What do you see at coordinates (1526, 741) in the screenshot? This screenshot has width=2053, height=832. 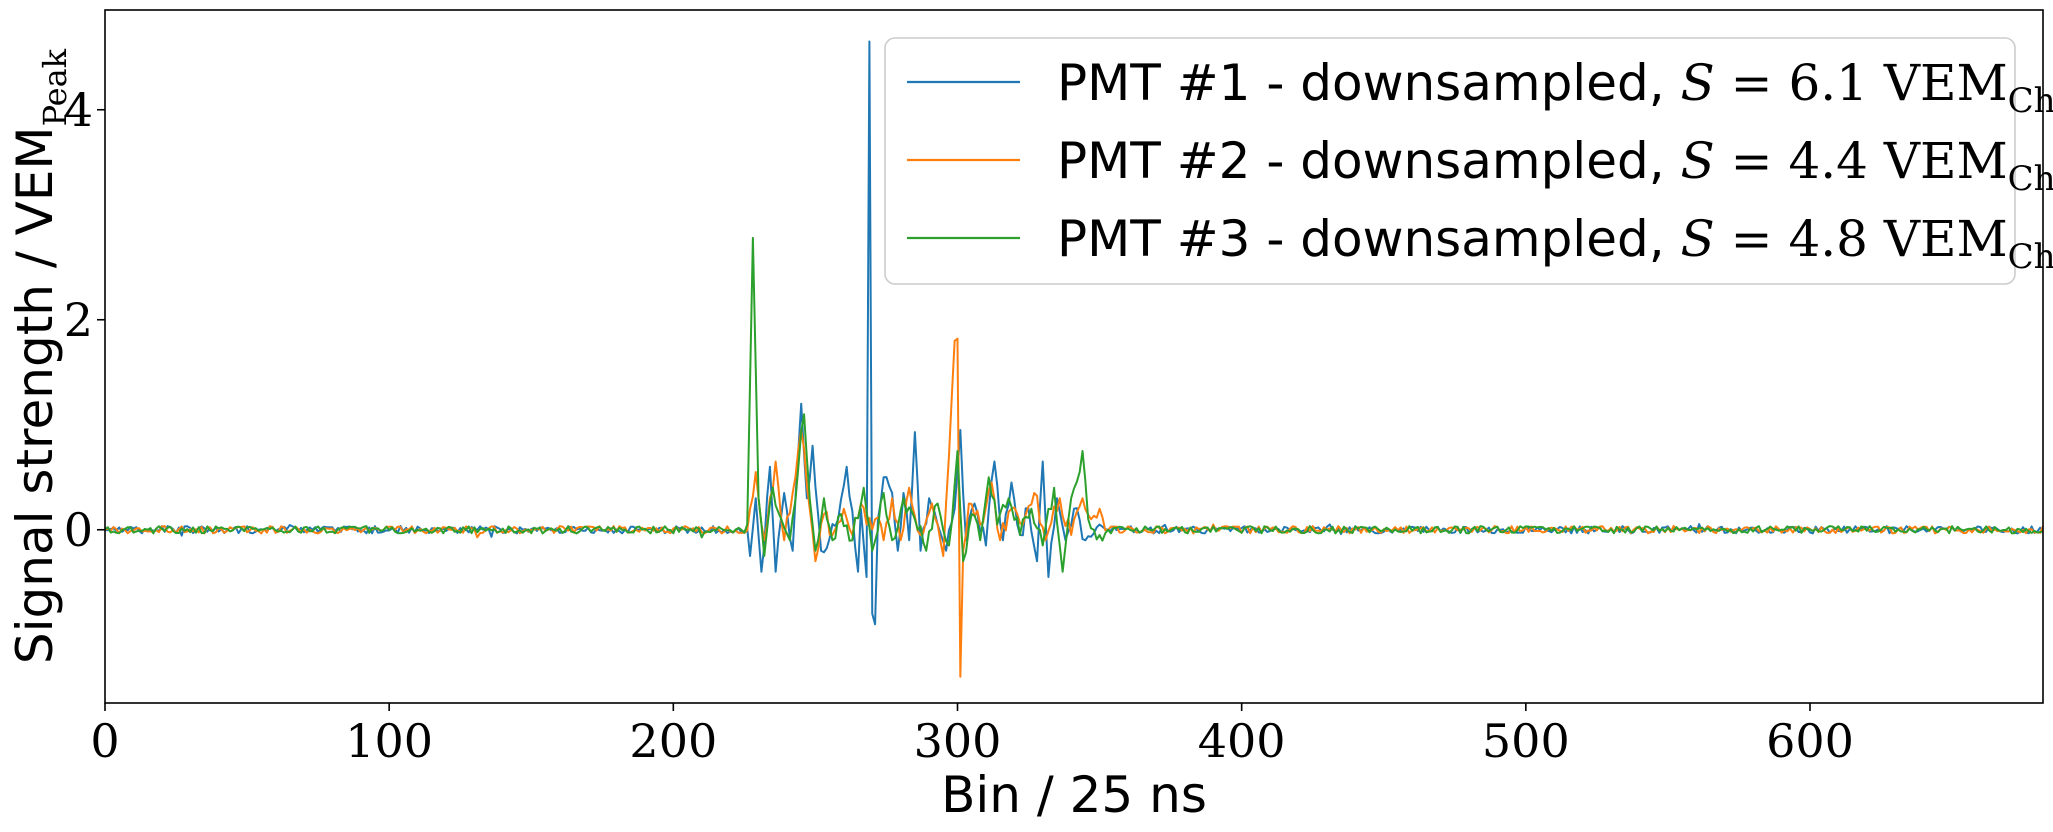 I see `x-tick-label: 500` at bounding box center [1526, 741].